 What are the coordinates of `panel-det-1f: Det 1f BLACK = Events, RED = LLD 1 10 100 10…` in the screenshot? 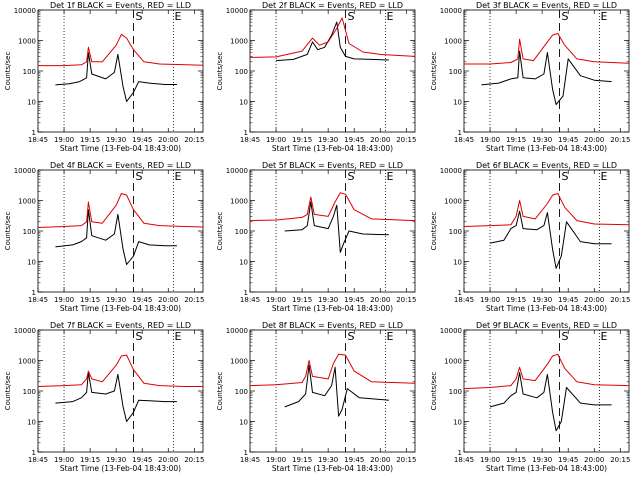 It's located at (104, 77).